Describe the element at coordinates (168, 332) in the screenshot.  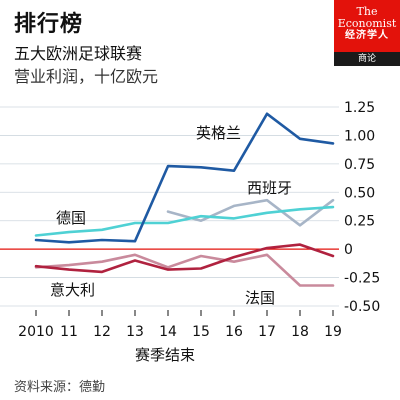
I see `x-tick-label: 14` at that location.